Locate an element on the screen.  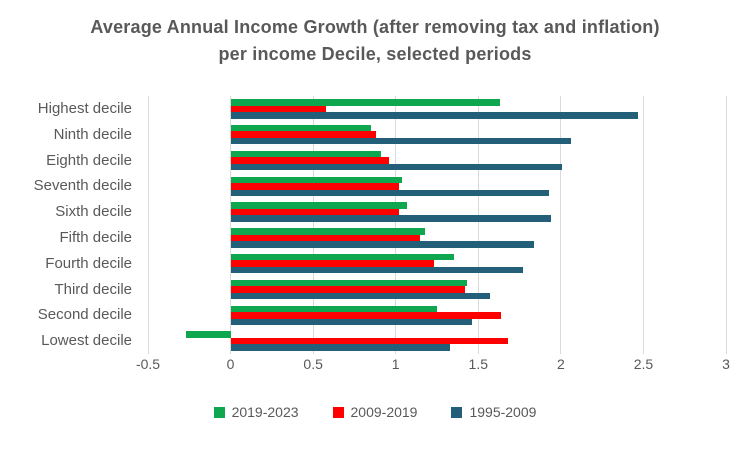
category-label: Eighth decile is located at coordinates (89, 160).